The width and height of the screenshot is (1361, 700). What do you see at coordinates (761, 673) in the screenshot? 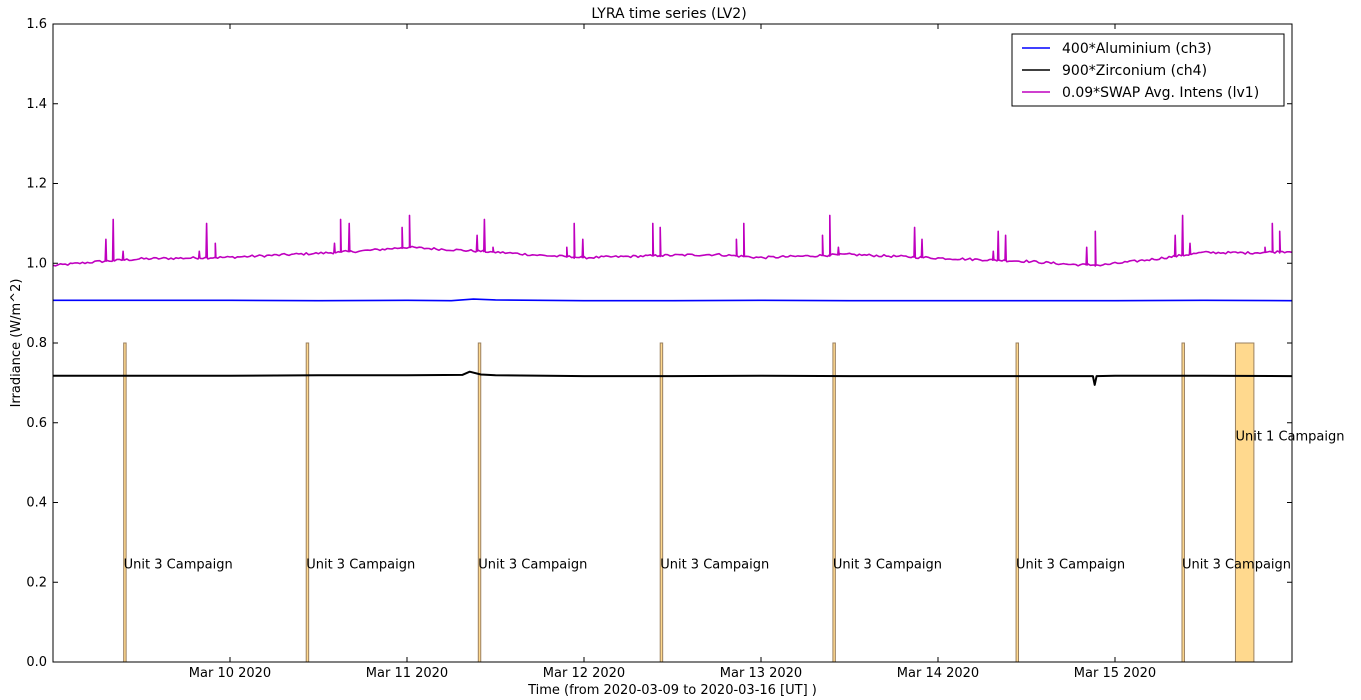
I see `x-tick-label-3: Mar 13 2020` at bounding box center [761, 673].